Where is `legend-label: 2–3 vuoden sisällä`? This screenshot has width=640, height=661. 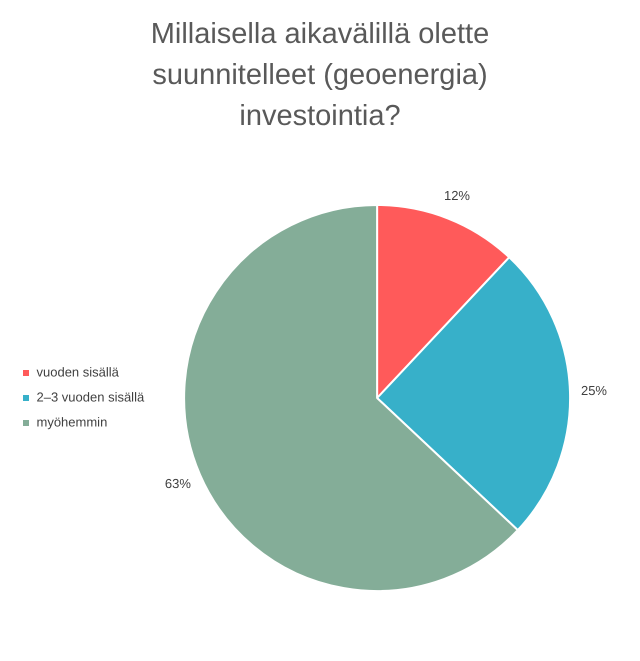 legend-label: 2–3 vuoden sisällä is located at coordinates (90, 397).